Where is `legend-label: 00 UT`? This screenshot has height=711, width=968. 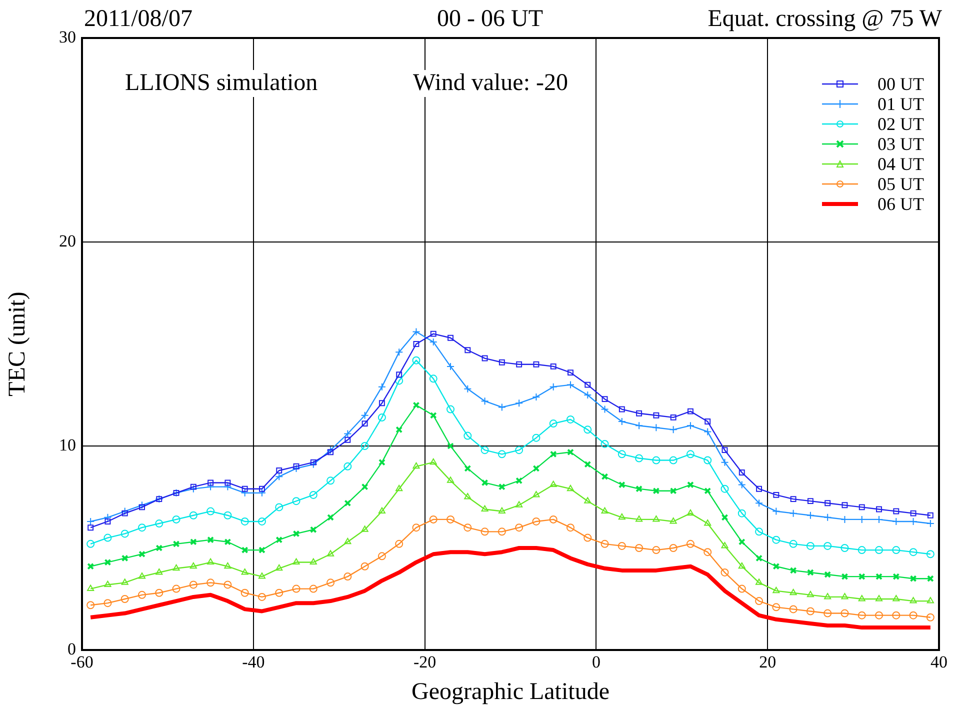
legend-label: 00 UT is located at coordinates (901, 84).